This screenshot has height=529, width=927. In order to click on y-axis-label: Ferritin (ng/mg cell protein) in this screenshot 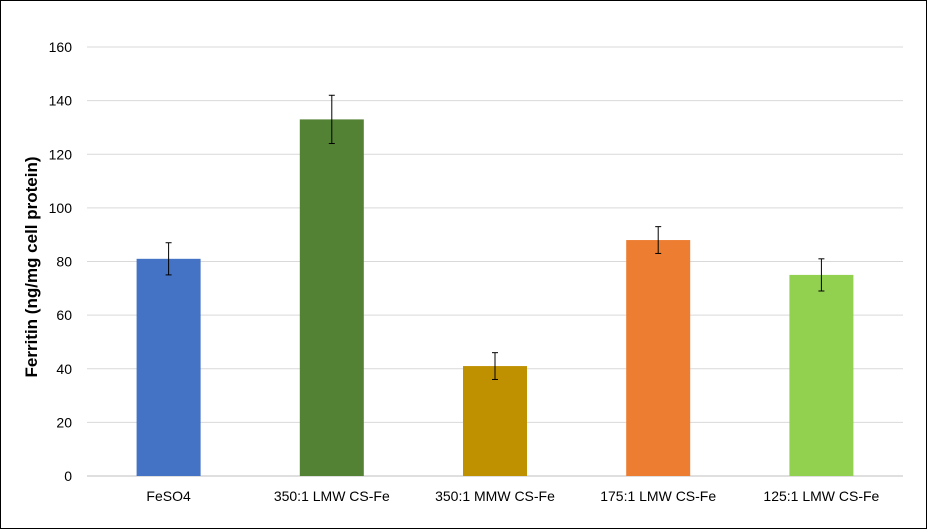, I will do `click(31, 266)`.